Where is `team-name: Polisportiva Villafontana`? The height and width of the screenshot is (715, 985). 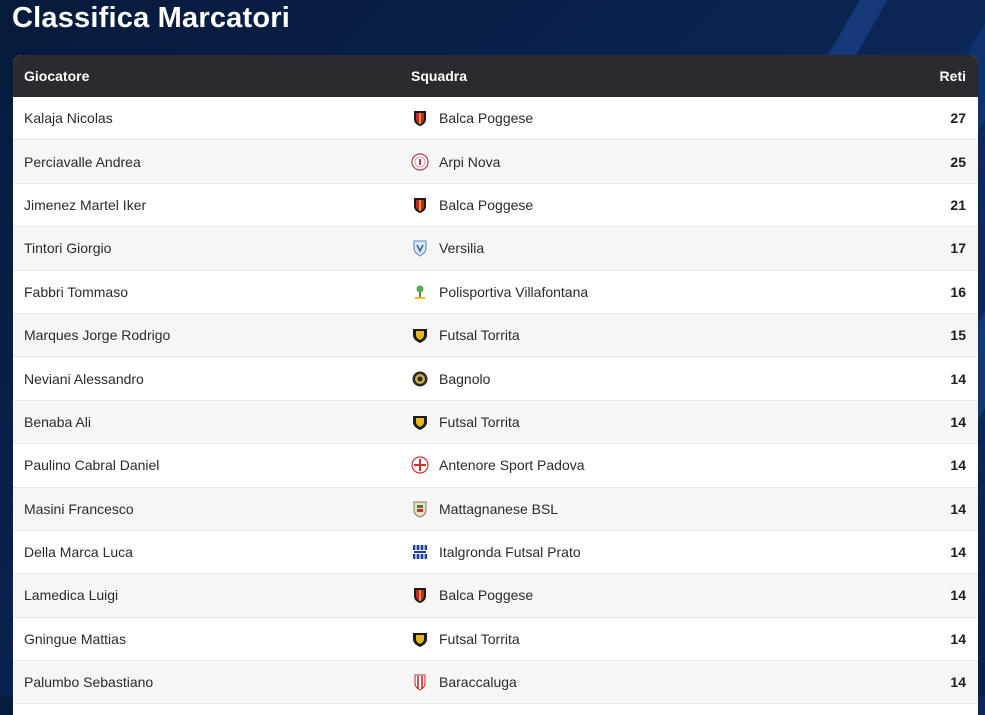 team-name: Polisportiva Villafontana is located at coordinates (514, 291).